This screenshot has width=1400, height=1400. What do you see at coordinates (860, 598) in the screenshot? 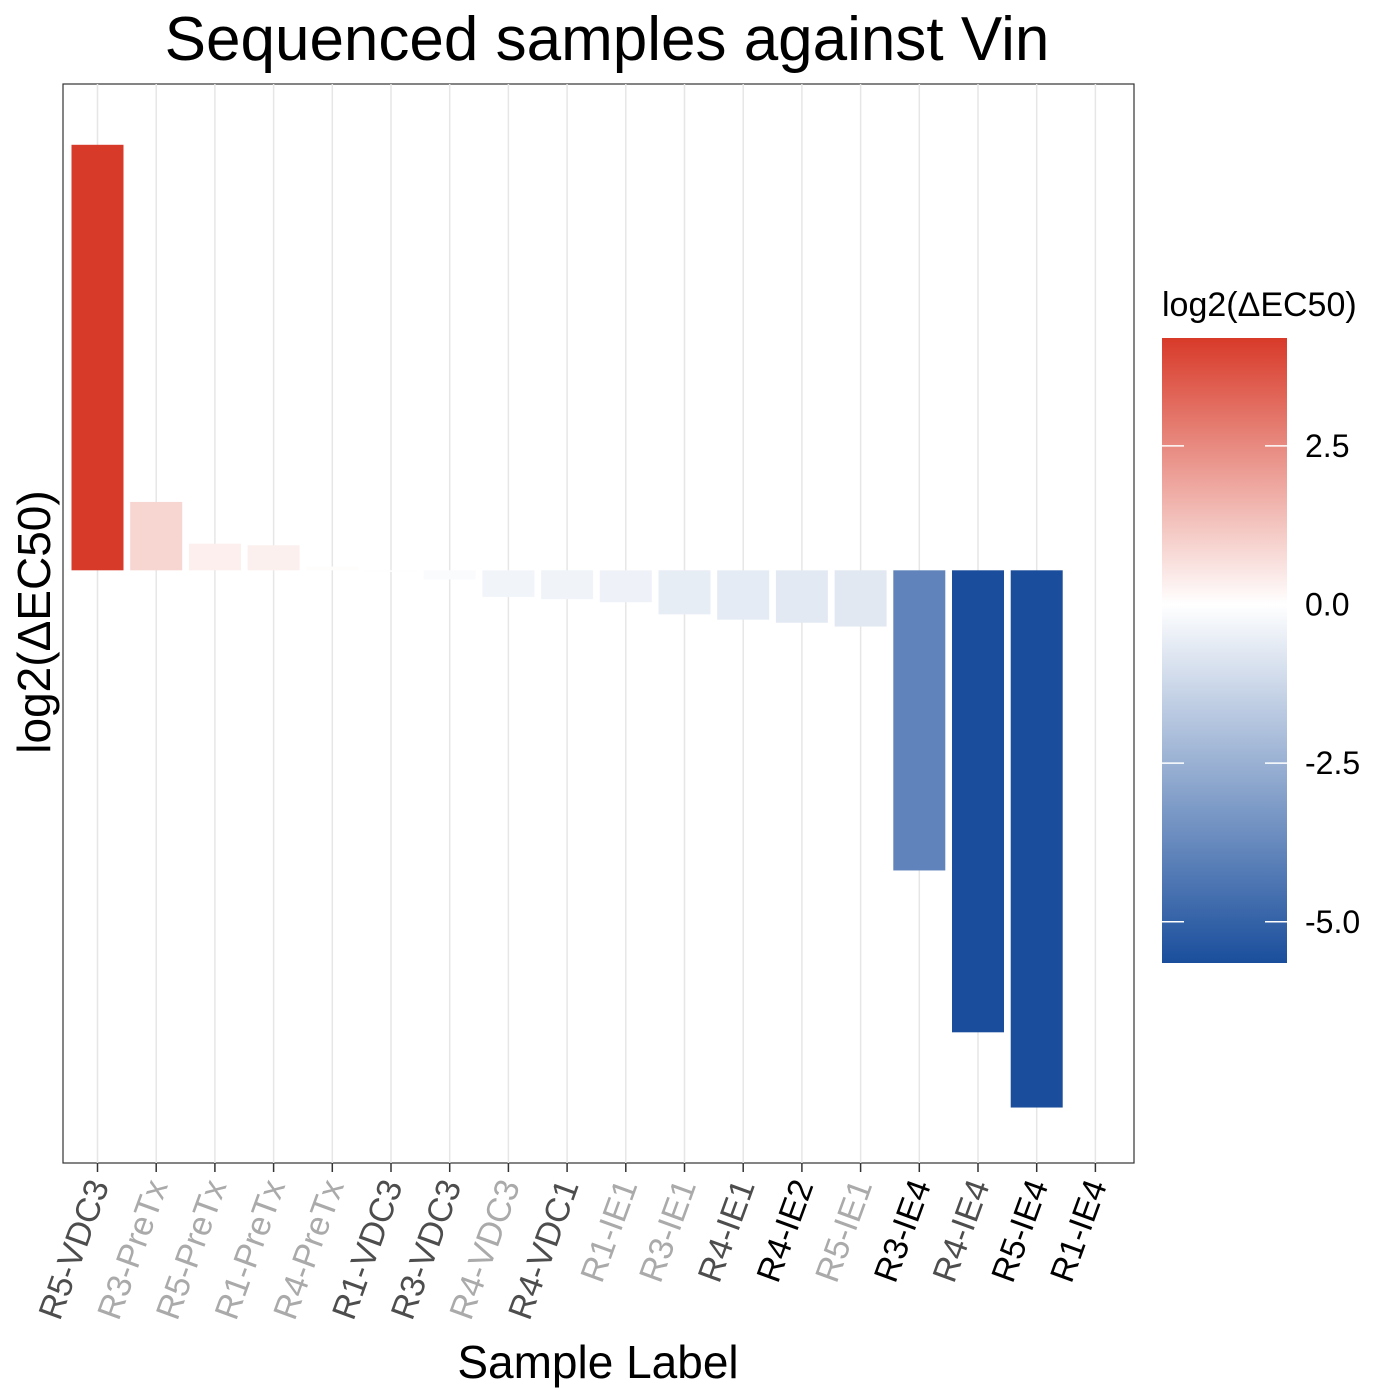
I see `bar-r5-ie1` at bounding box center [860, 598].